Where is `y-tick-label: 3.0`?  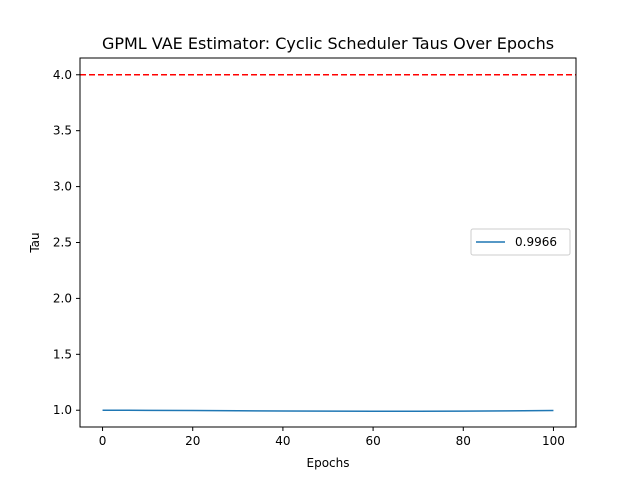
y-tick-label: 3.0 is located at coordinates (62, 187).